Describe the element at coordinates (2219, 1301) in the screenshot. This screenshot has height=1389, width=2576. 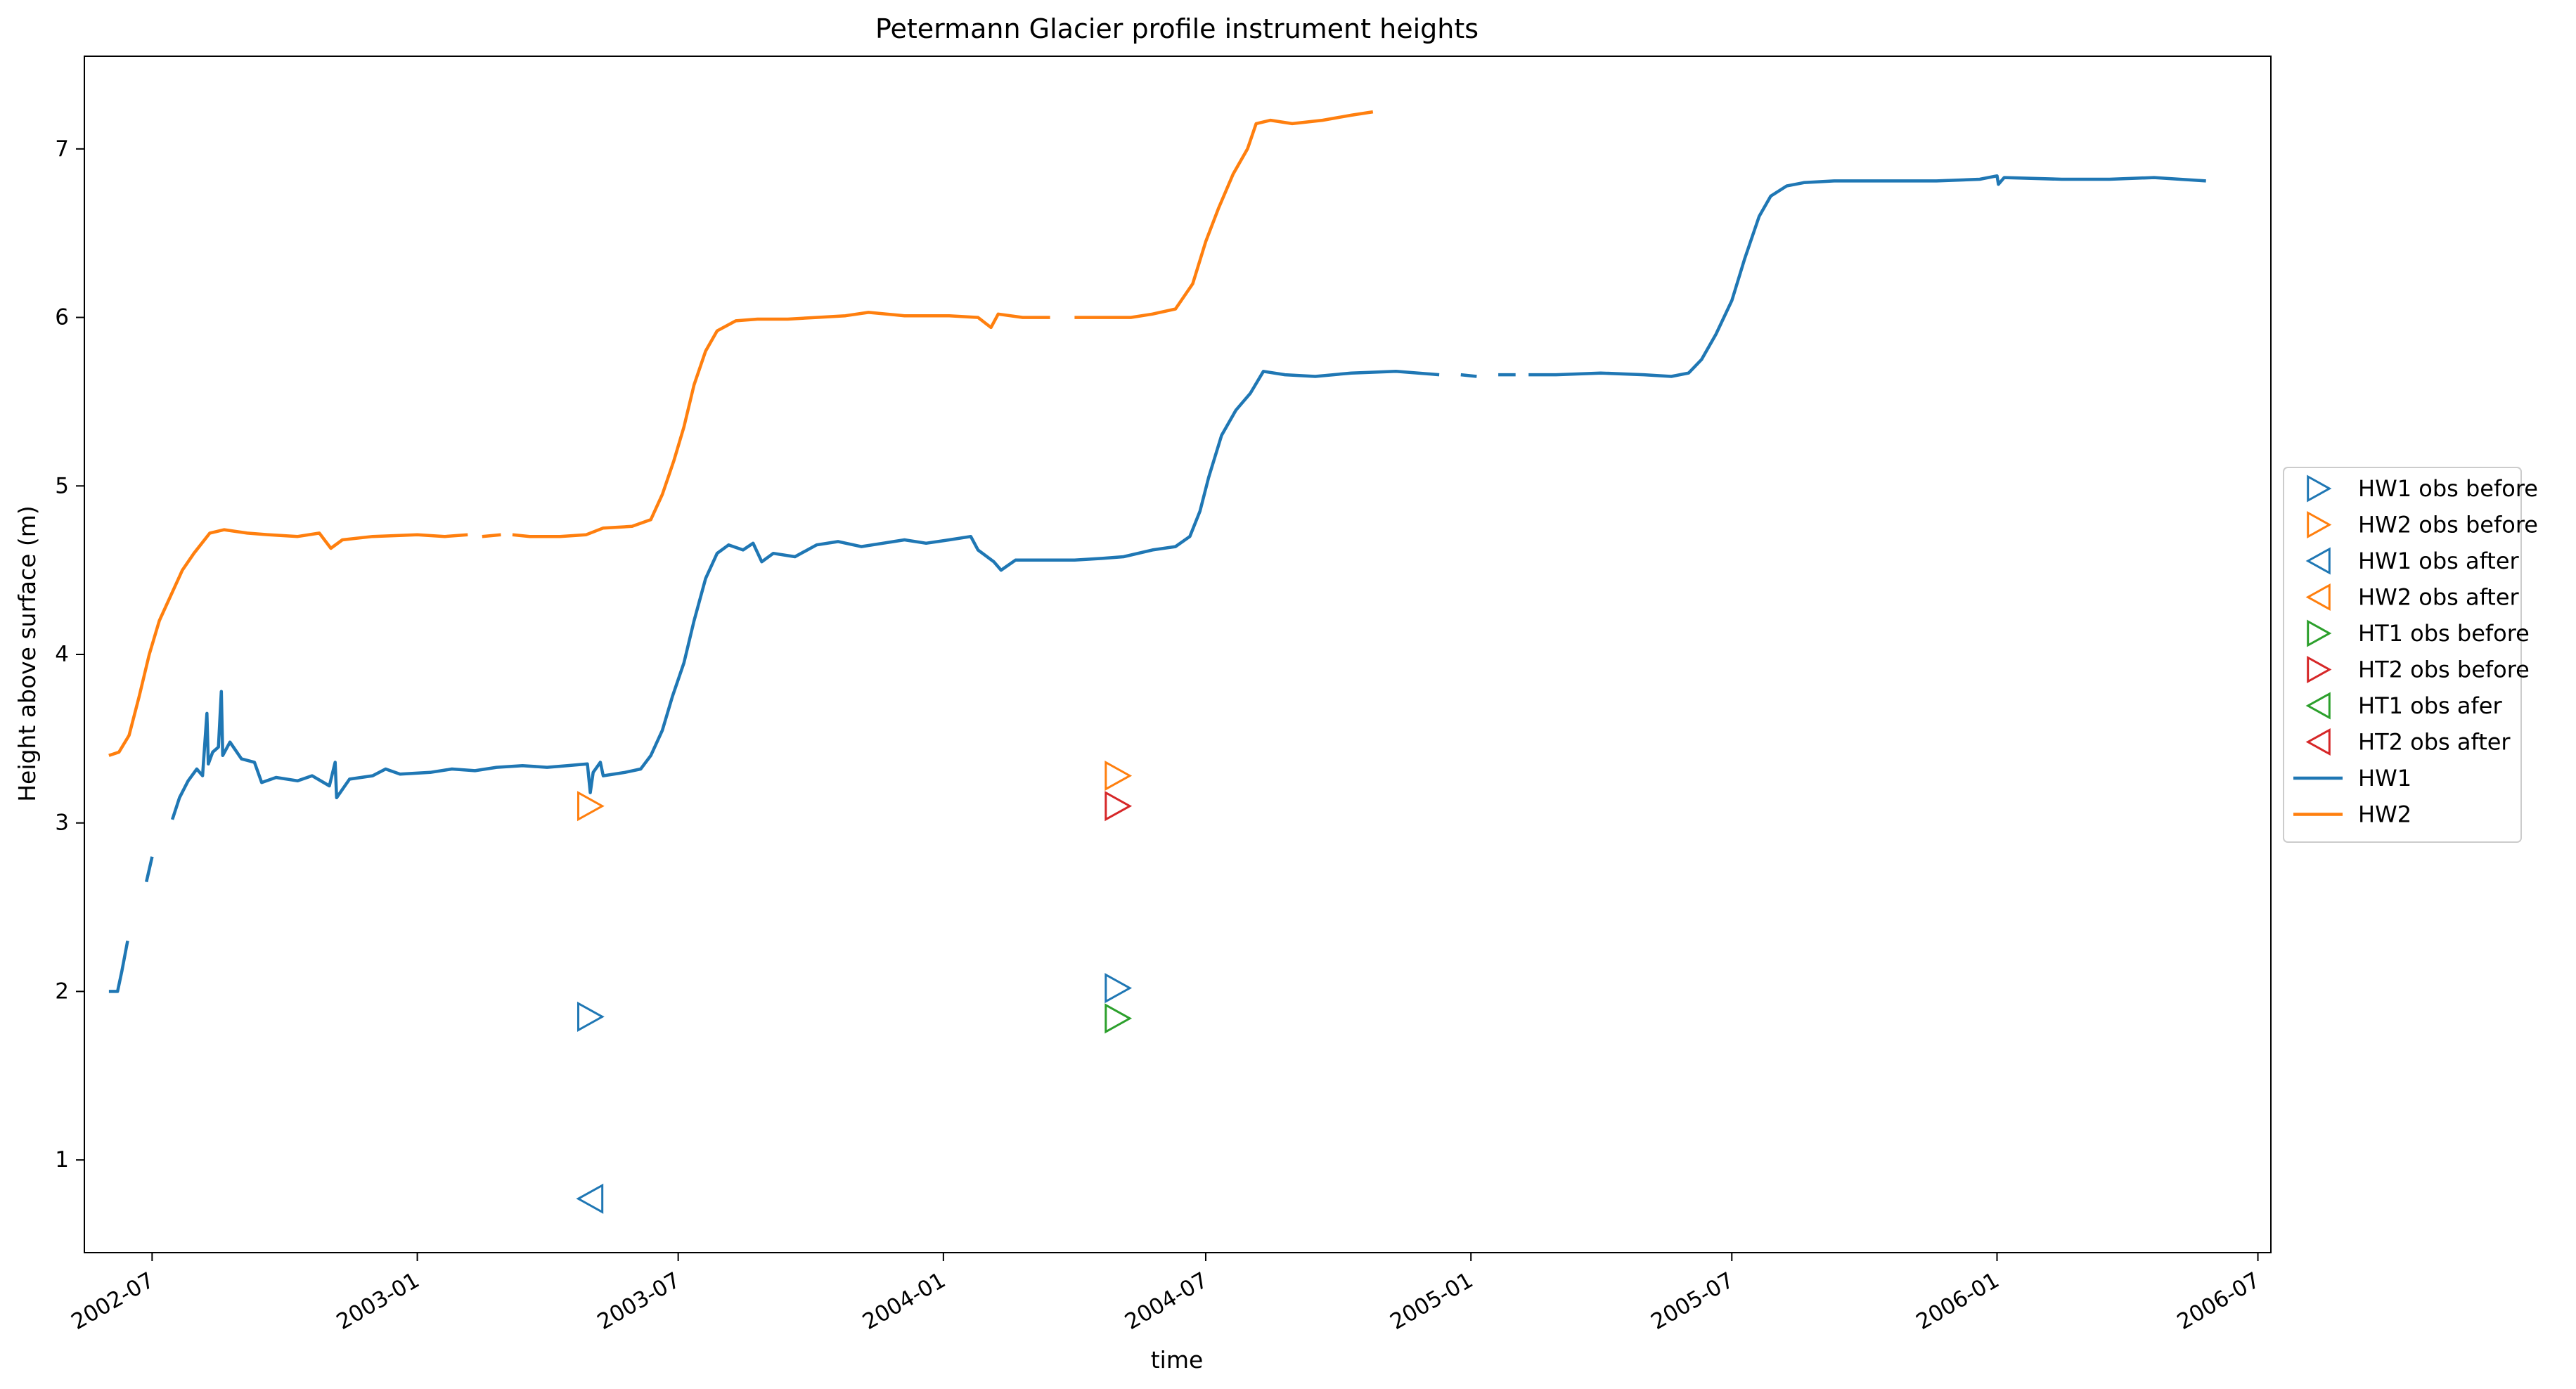
I see `x-tick-label: 2006-07` at that location.